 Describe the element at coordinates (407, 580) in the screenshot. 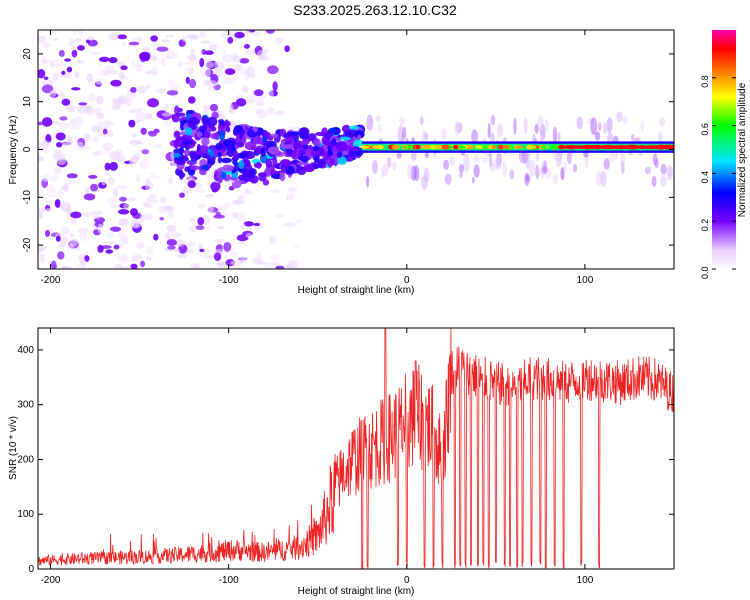

I see `x-tick-label: 0` at that location.